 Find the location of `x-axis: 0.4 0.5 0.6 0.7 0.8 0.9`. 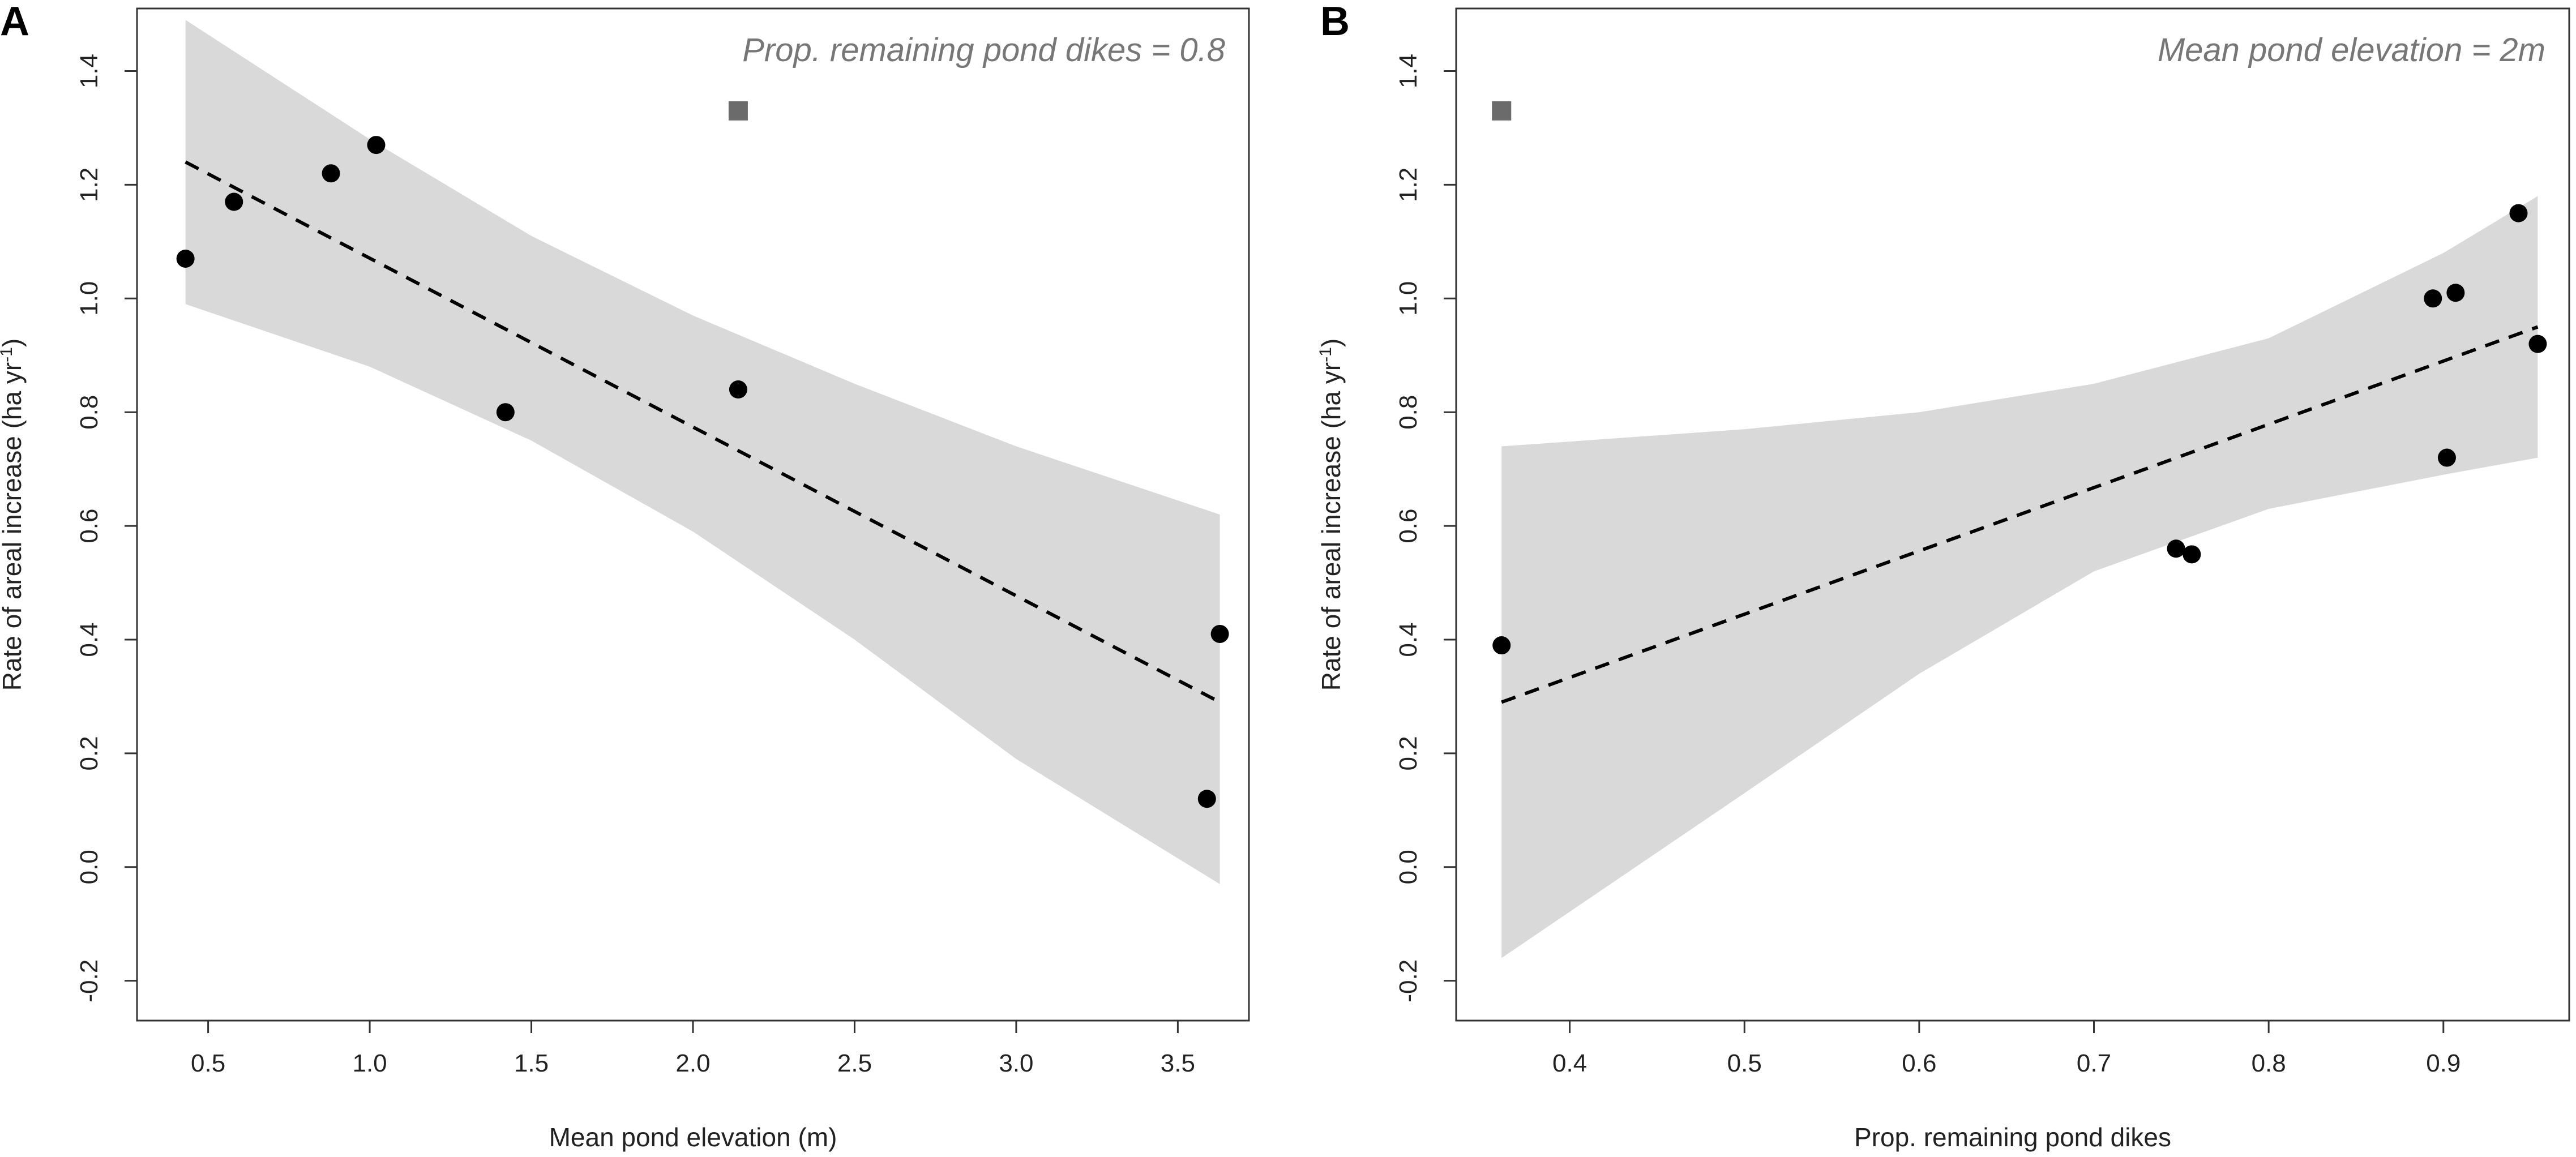

x-axis: 0.4 0.5 0.6 0.7 0.8 0.9 is located at coordinates (2006, 1049).